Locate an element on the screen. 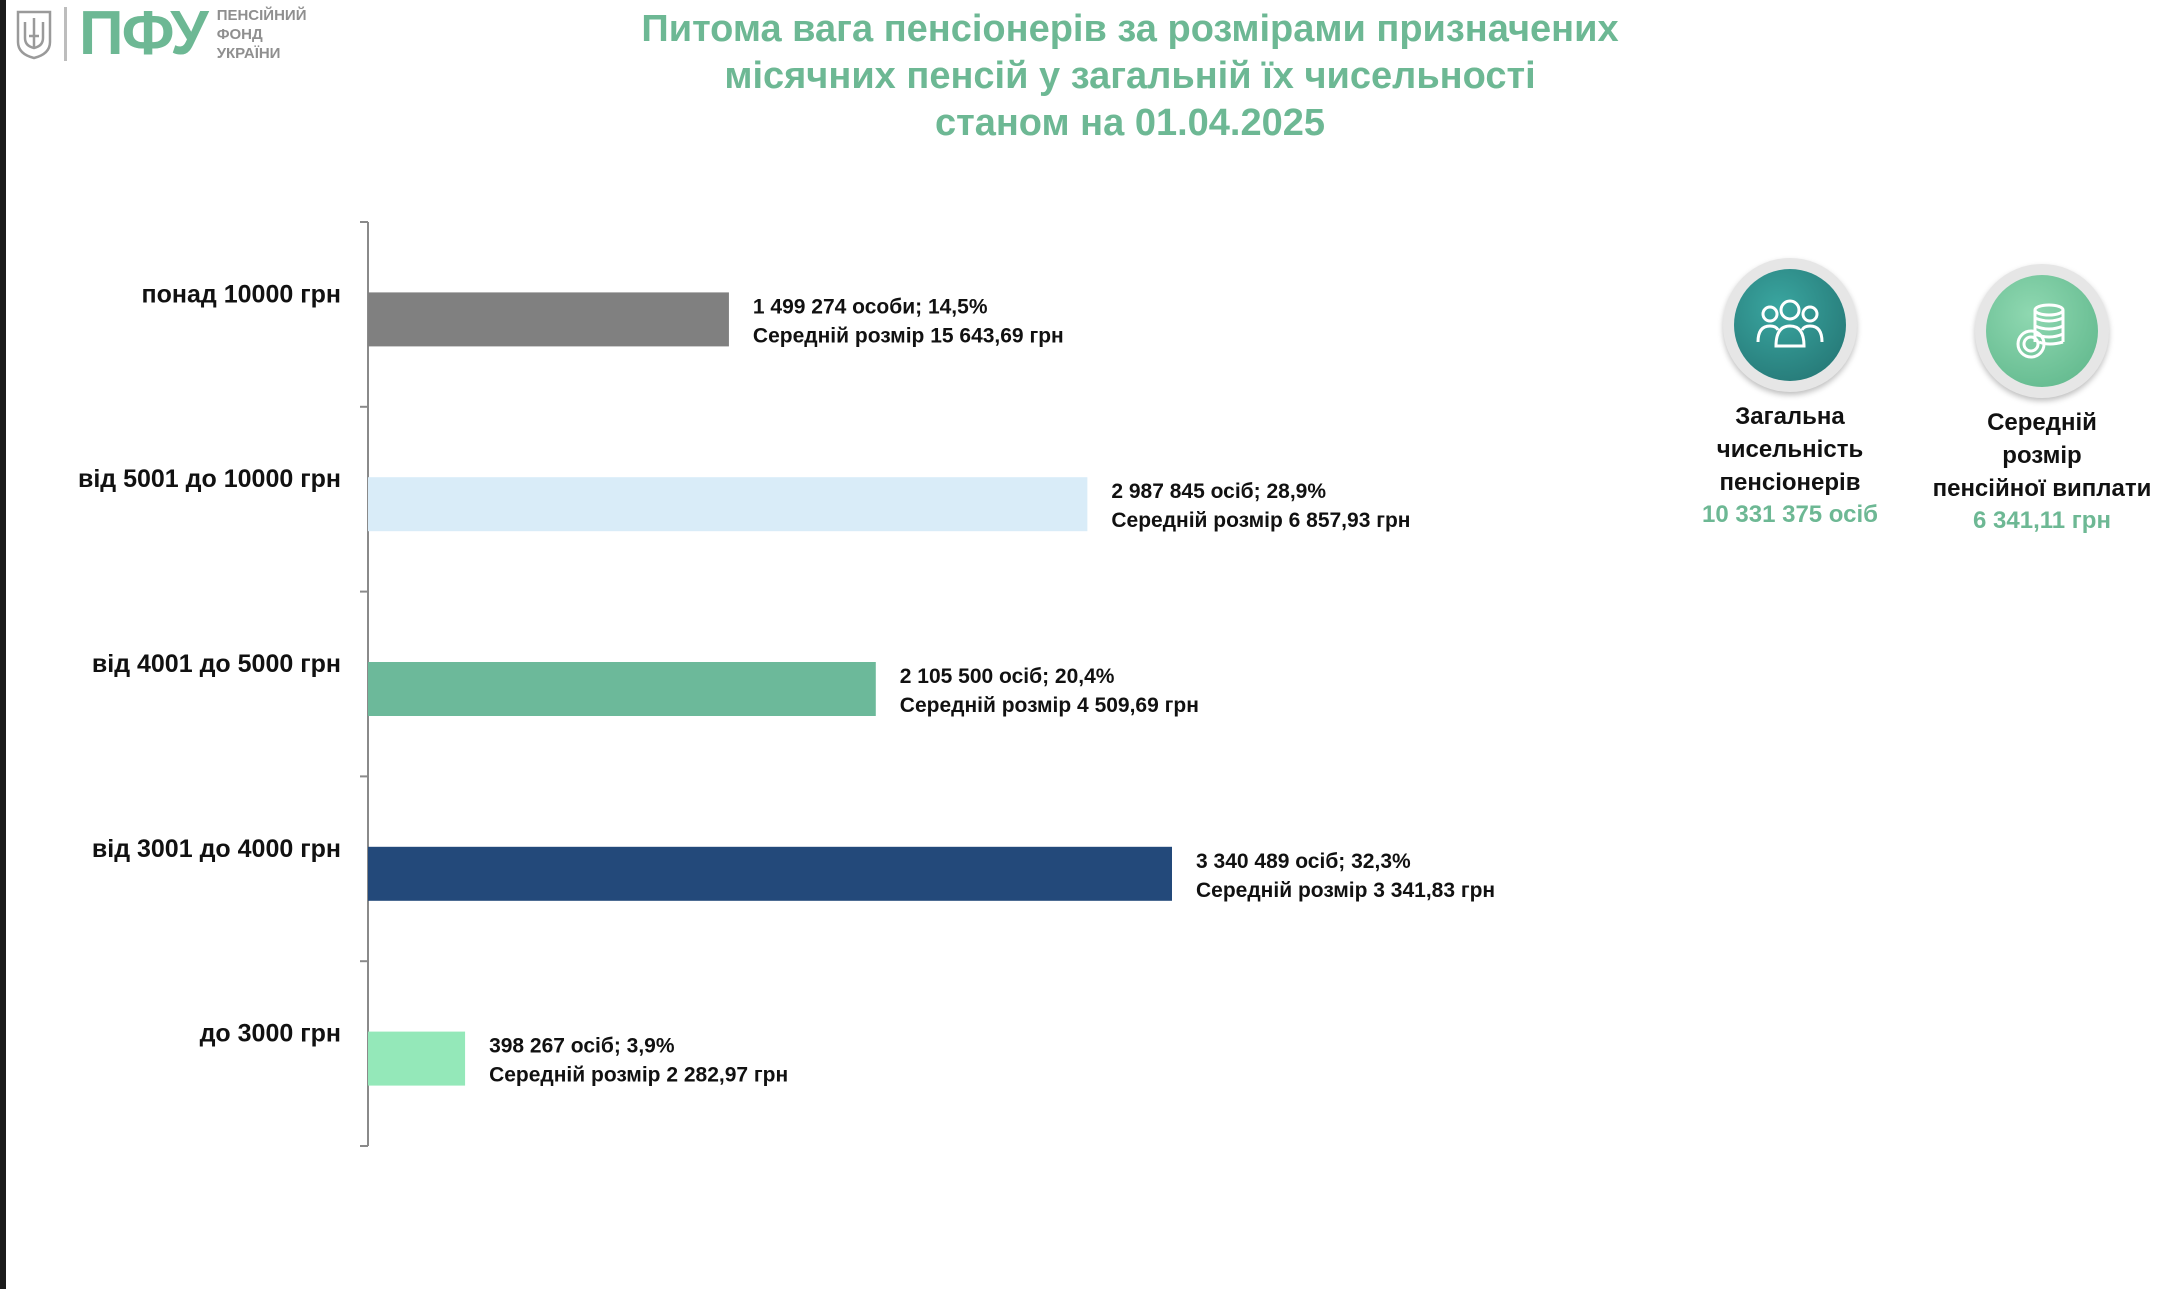 This screenshot has height=1289, width=2184. data-label-average: Середній розмір 15 643,69 грн is located at coordinates (908, 335).